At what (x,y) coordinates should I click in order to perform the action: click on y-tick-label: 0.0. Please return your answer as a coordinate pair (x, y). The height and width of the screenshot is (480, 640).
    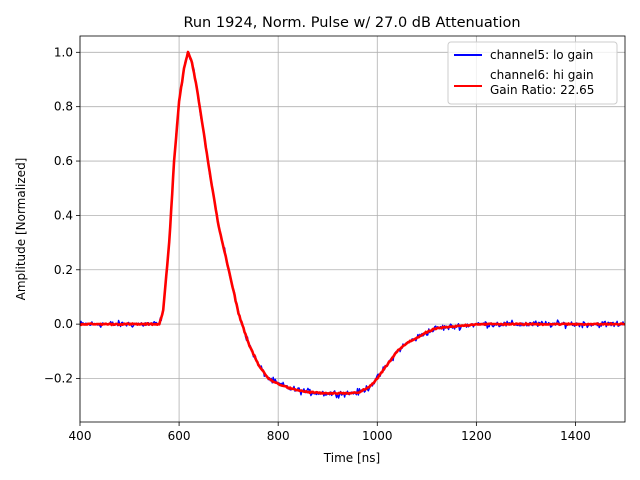
    Looking at the image, I should click on (63, 324).